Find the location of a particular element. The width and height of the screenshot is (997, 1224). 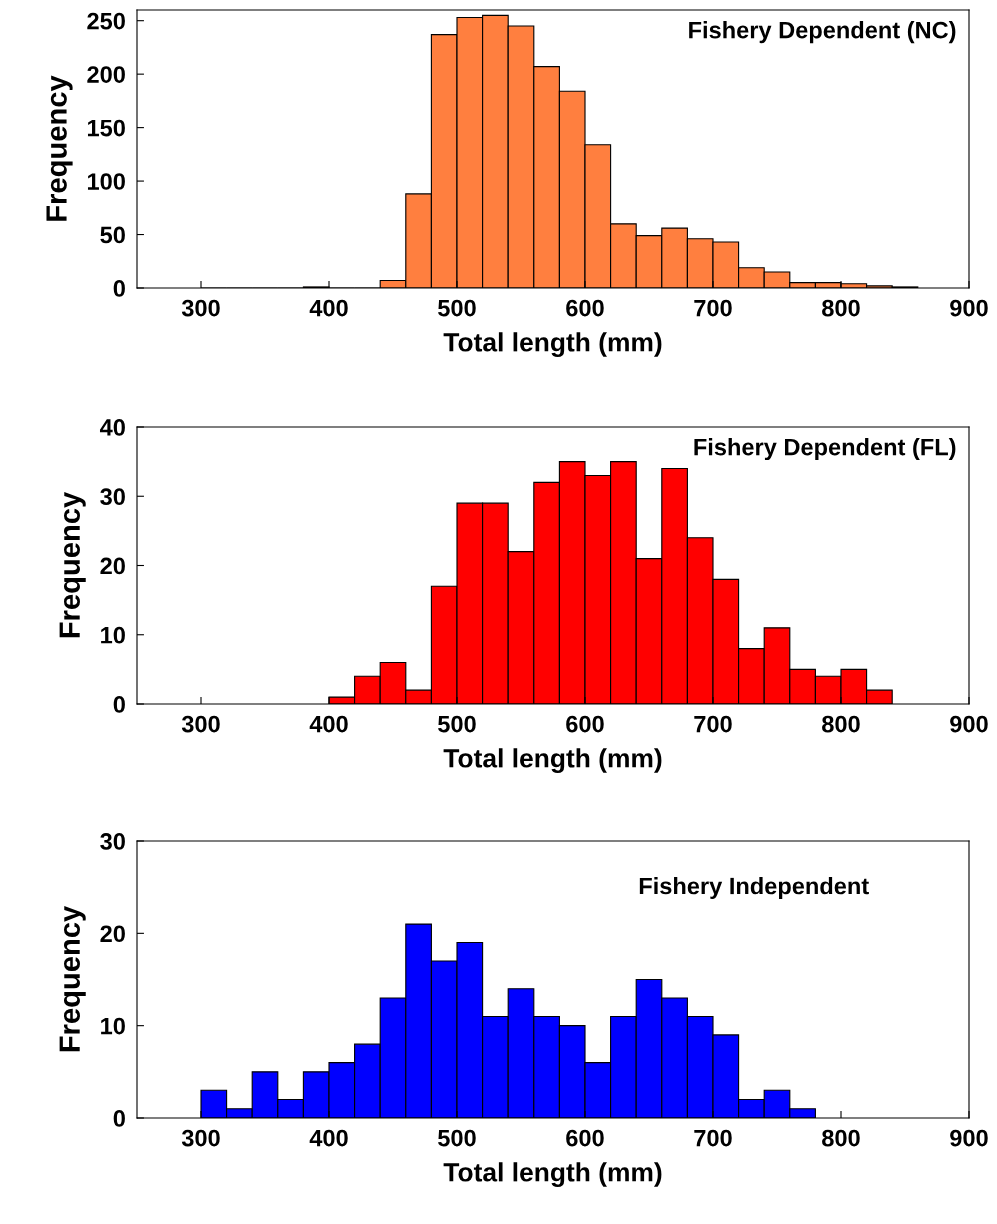

y-tick-label: 50 is located at coordinates (112, 235).